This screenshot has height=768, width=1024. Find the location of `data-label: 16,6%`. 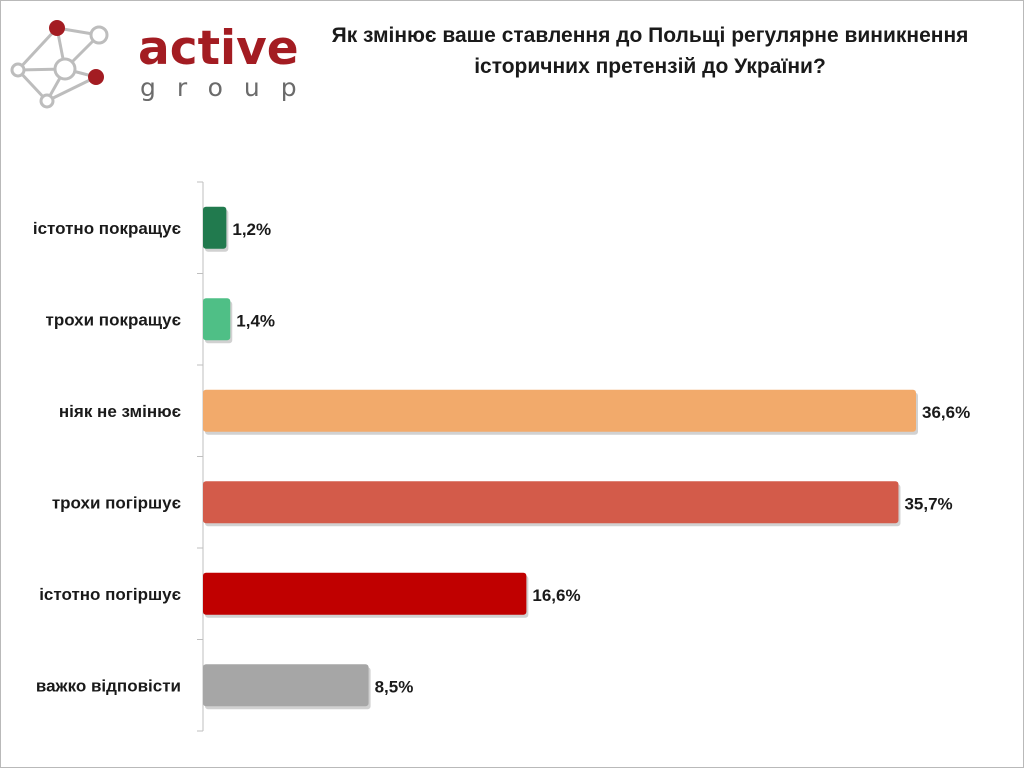

data-label: 16,6% is located at coordinates (556, 595).